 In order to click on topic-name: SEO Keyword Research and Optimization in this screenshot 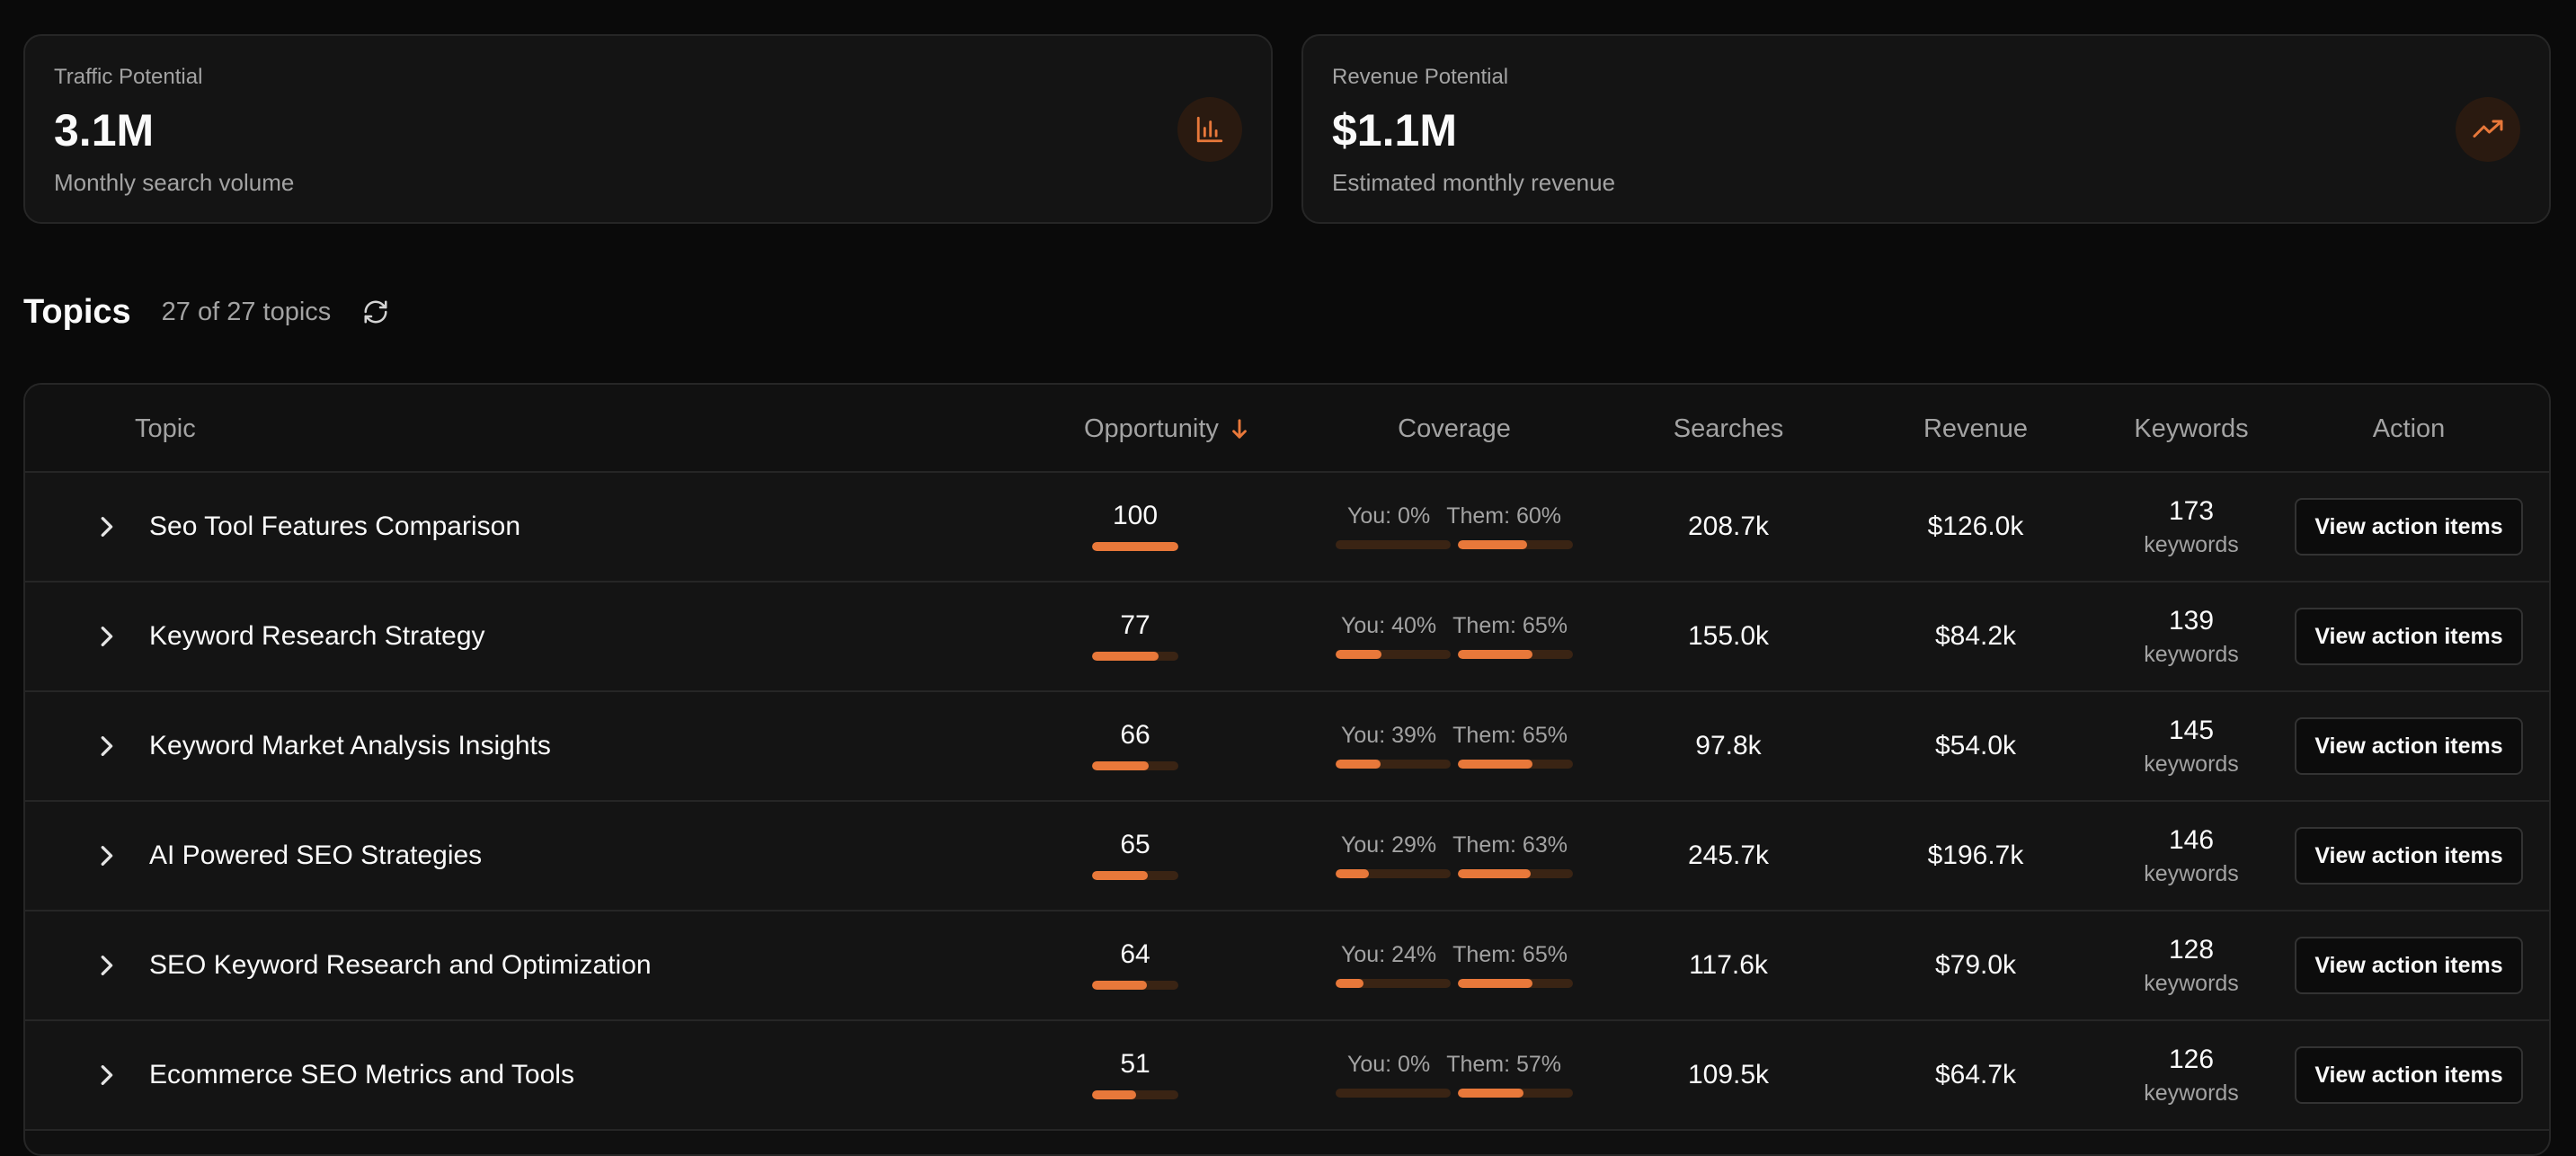, I will do `click(400, 965)`.